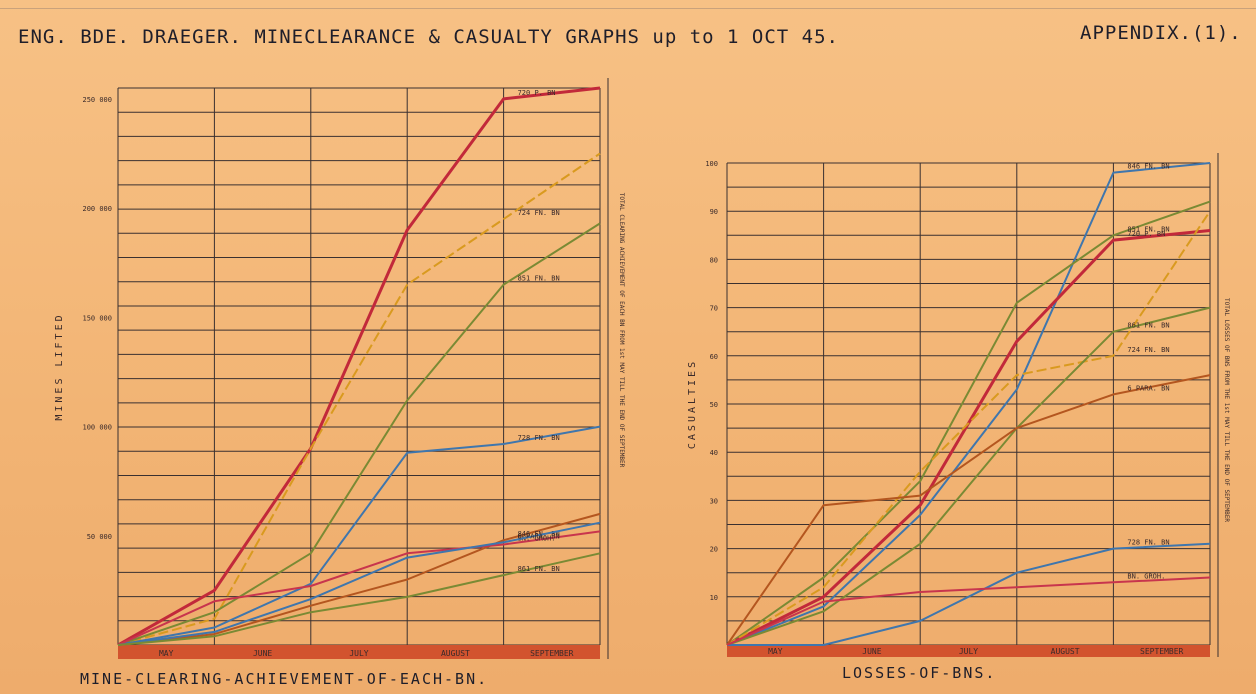 This screenshot has width=1256, height=694. What do you see at coordinates (628, 8) in the screenshot?
I see `page-top-rule` at bounding box center [628, 8].